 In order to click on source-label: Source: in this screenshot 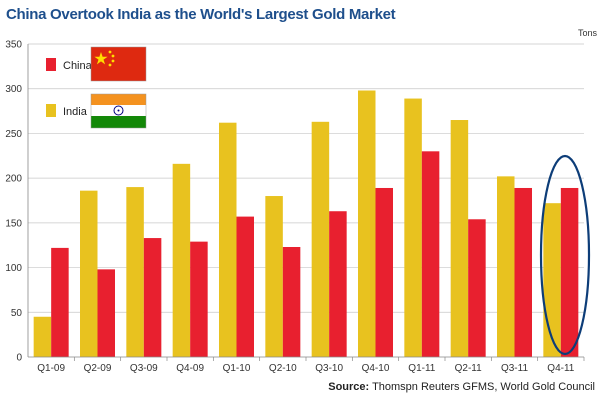, I will do `click(349, 387)`.